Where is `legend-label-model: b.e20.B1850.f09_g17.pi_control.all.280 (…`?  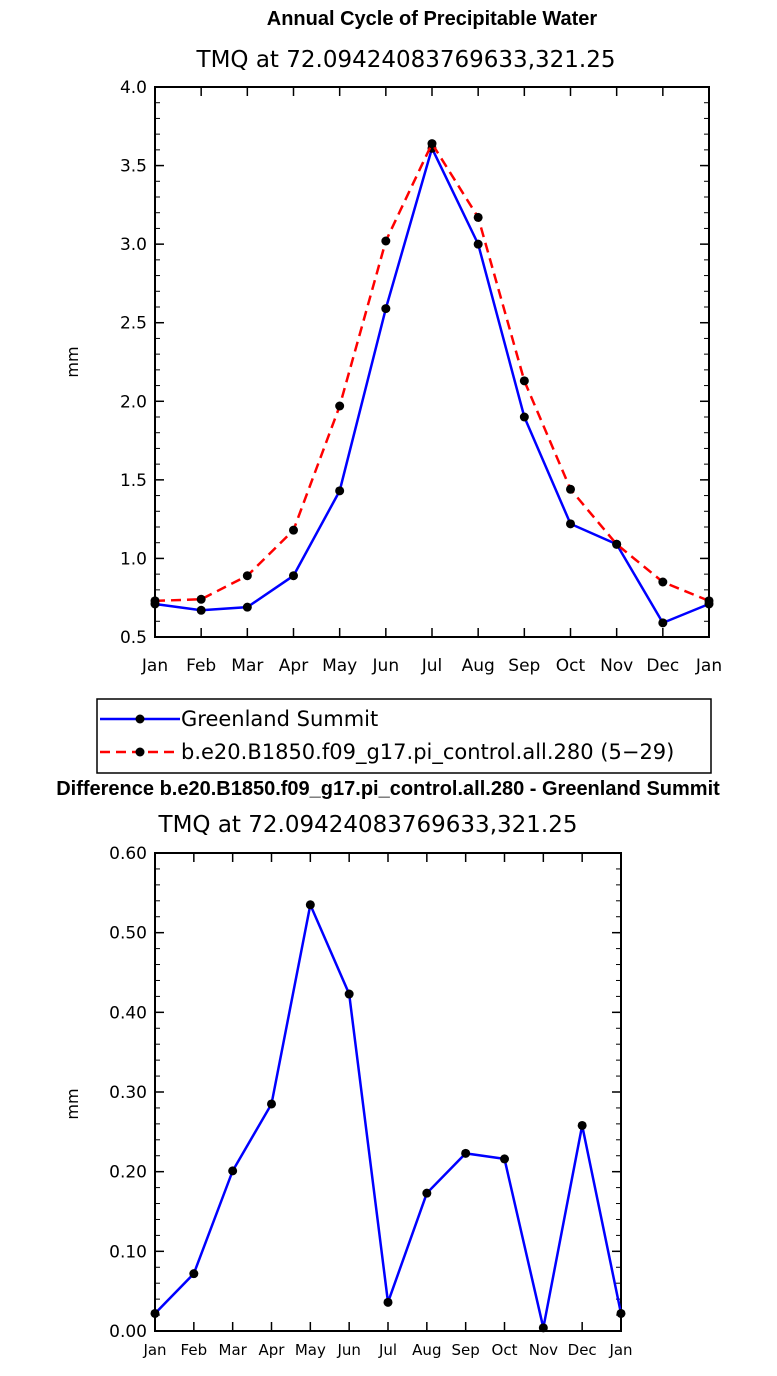
legend-label-model: b.e20.B1850.f09_g17.pi_control.all.280 (… is located at coordinates (427, 752).